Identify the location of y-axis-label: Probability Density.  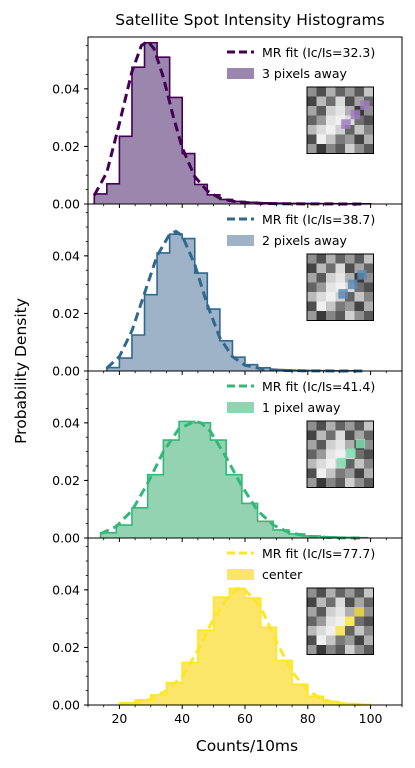
(21, 371).